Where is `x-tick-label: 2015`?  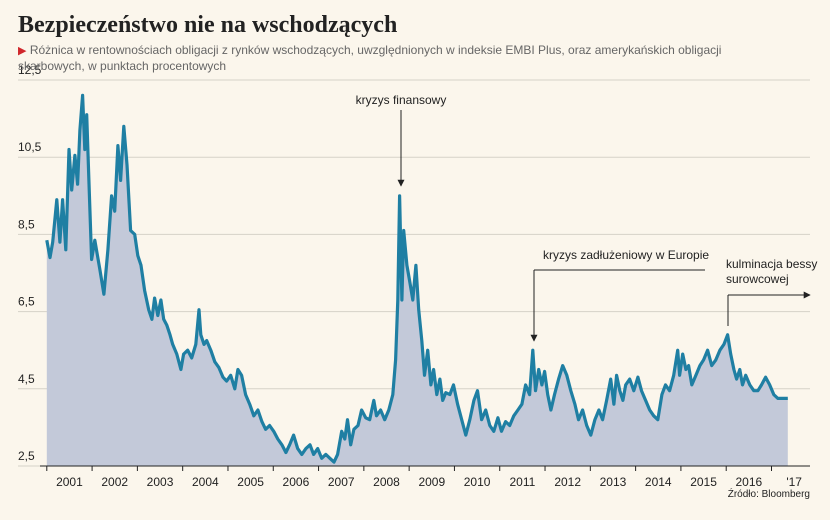 x-tick-label: 2015 is located at coordinates (703, 482).